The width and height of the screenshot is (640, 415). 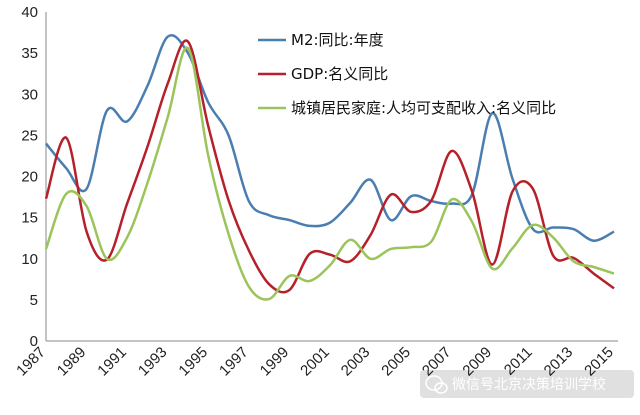 I want to click on x-tick-label: 1993, so click(x=153, y=362).